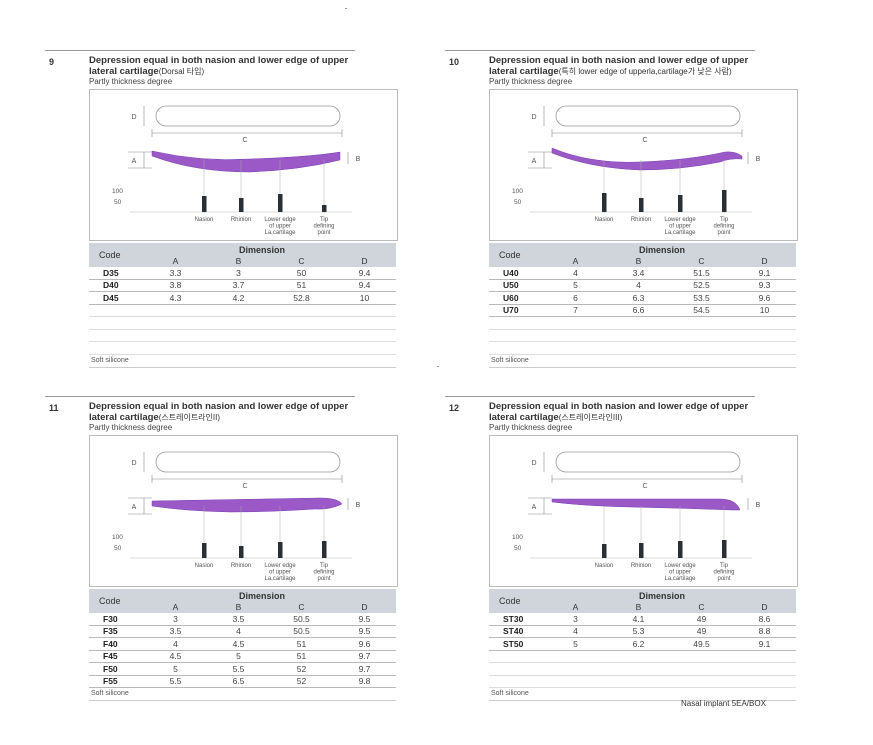  What do you see at coordinates (110, 618) in the screenshot?
I see `model-code: F30` at bounding box center [110, 618].